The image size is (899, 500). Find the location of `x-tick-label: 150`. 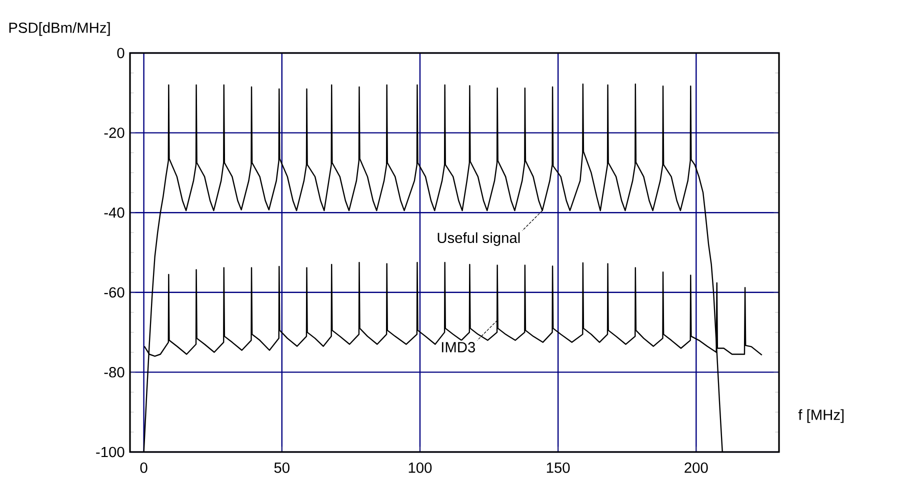

x-tick-label: 150 is located at coordinates (558, 467).